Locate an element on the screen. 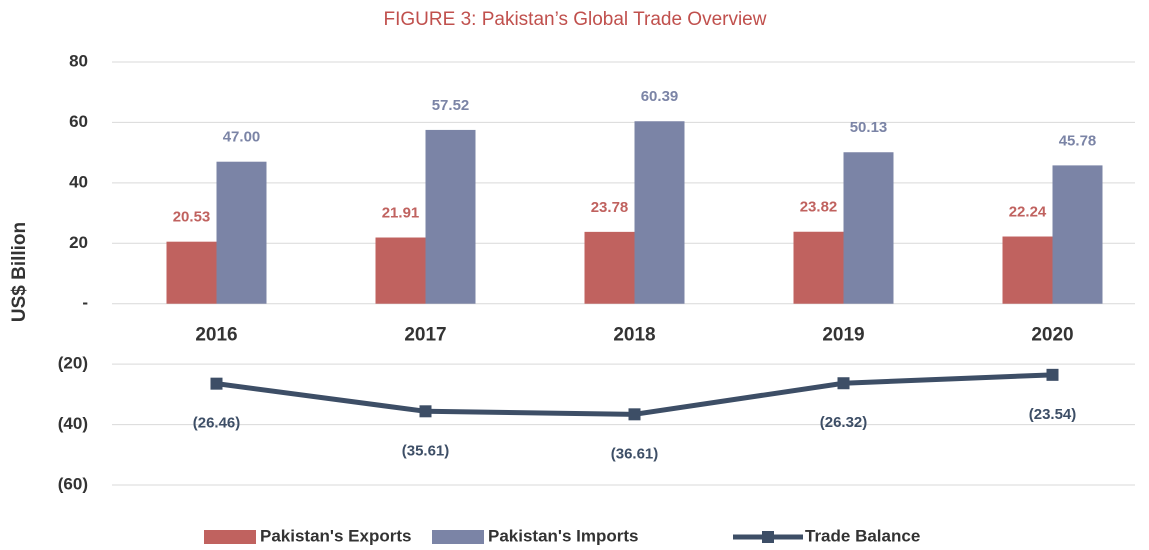  y-tick-label: 60 is located at coordinates (78, 121).